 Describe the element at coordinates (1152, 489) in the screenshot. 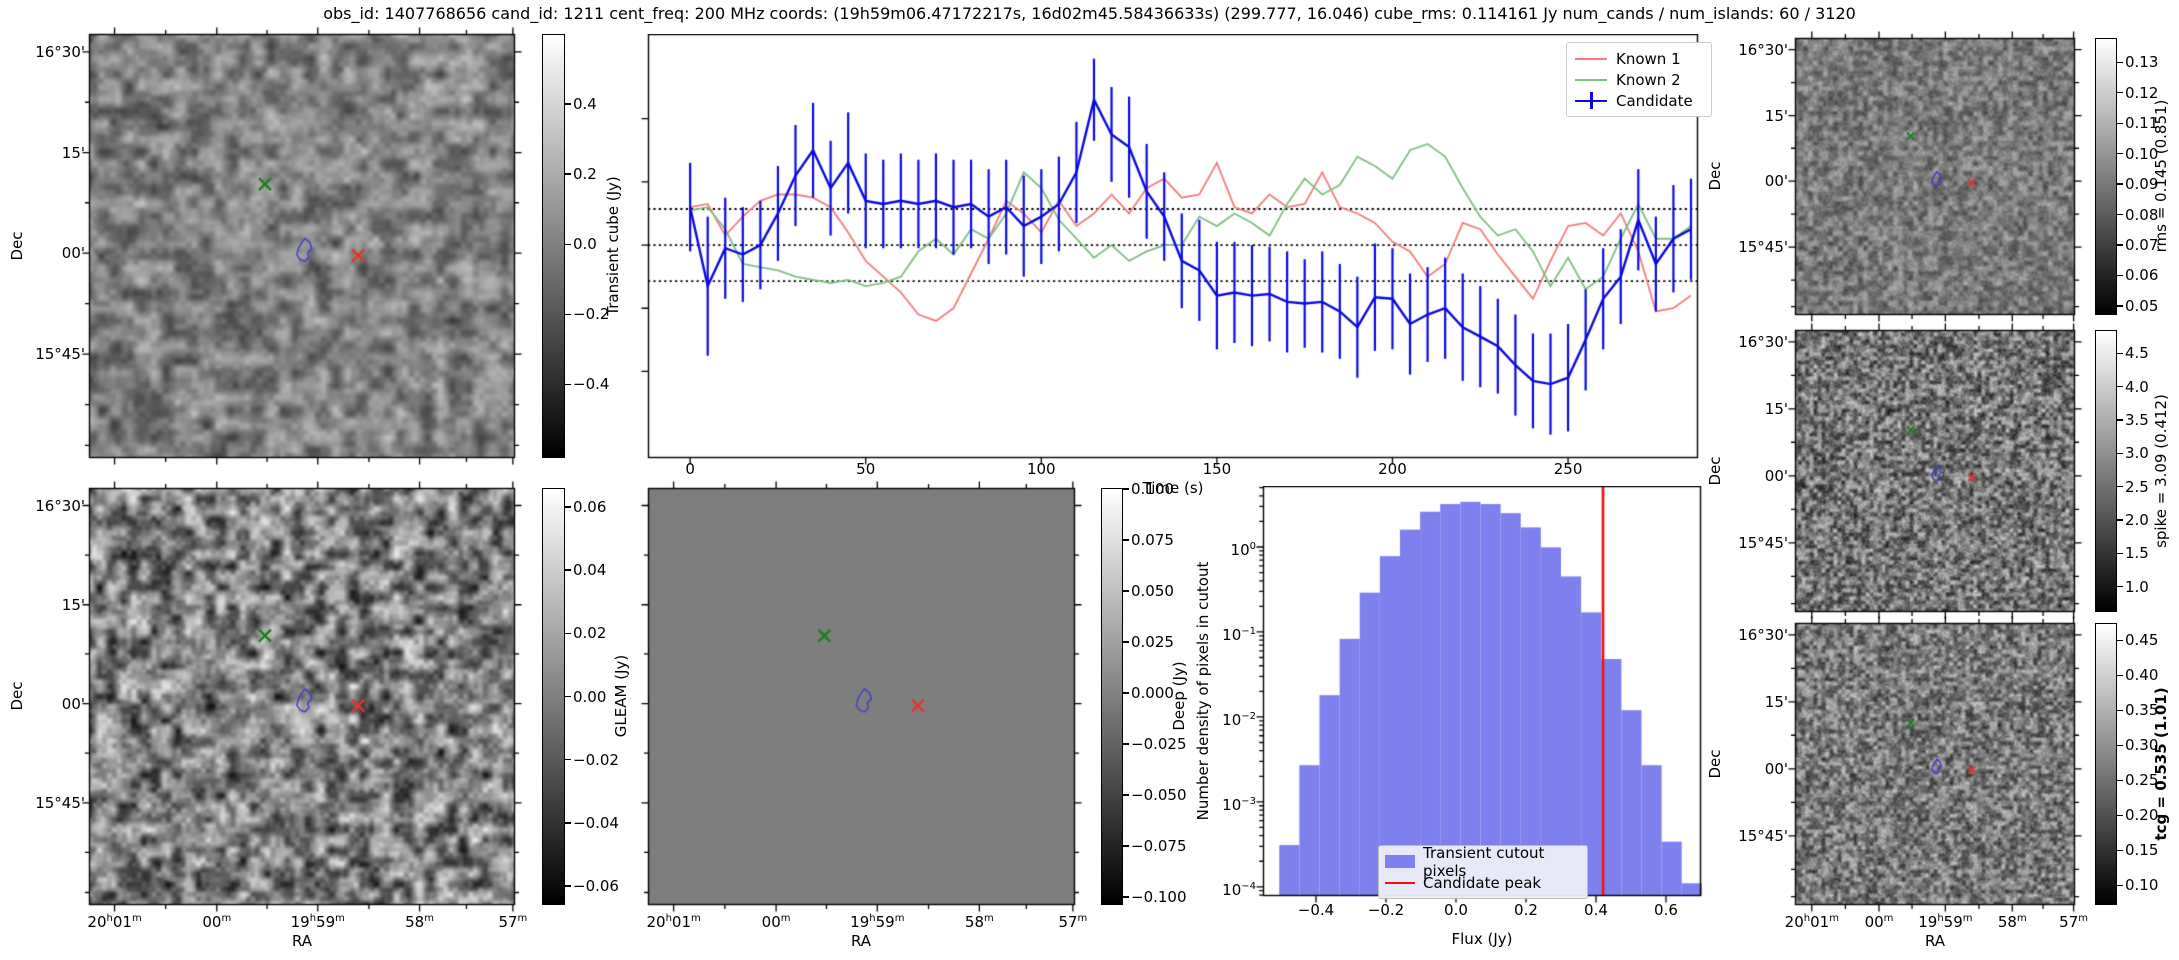

I see `colorbar-tick-label: 0.100` at that location.